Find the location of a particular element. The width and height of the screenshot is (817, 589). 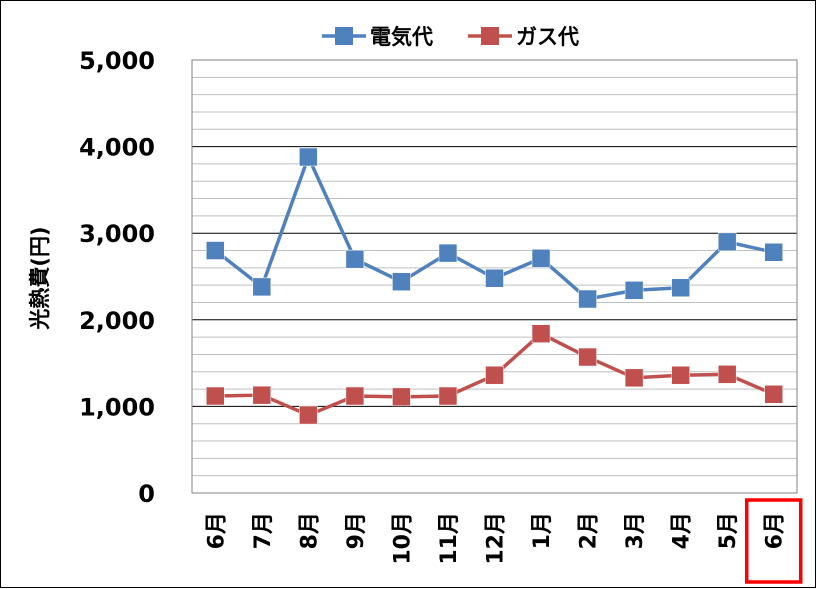

y-tick-label: 1,000 is located at coordinates (117, 407).